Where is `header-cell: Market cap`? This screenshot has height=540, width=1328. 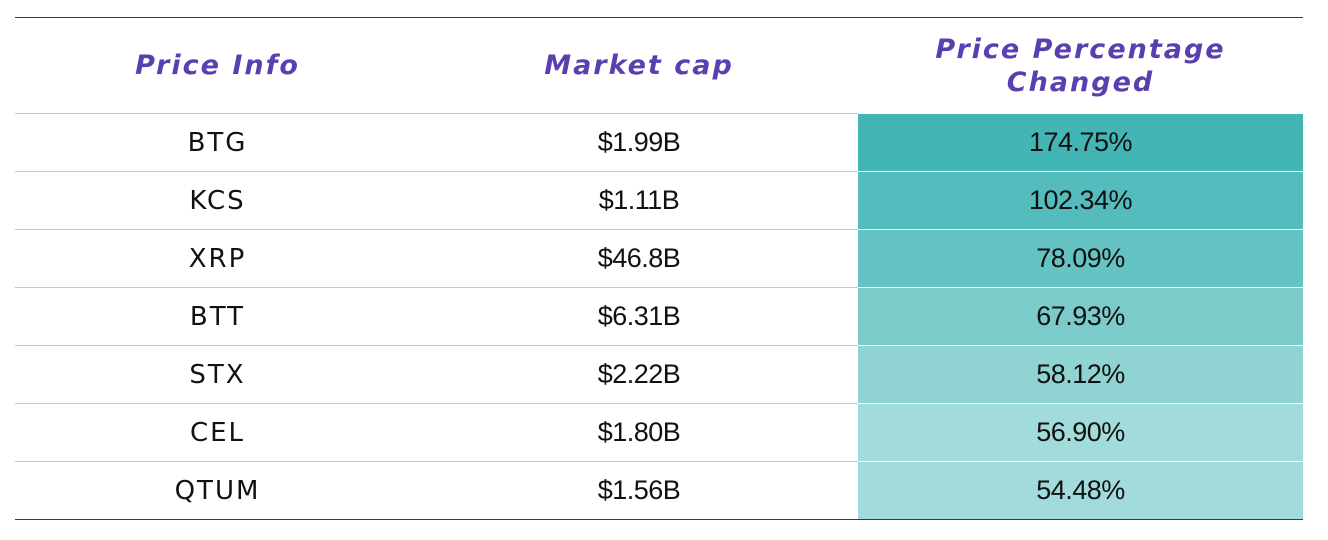 header-cell: Market cap is located at coordinates (639, 65).